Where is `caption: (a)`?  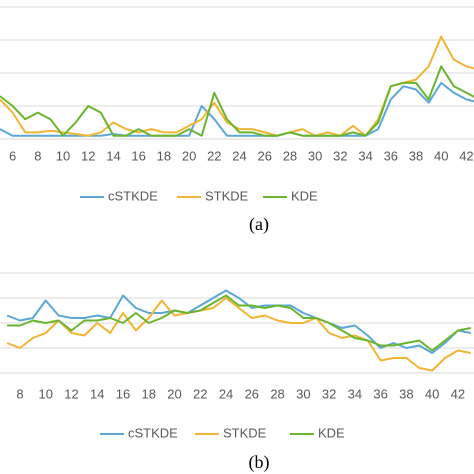 caption: (a) is located at coordinates (259, 224).